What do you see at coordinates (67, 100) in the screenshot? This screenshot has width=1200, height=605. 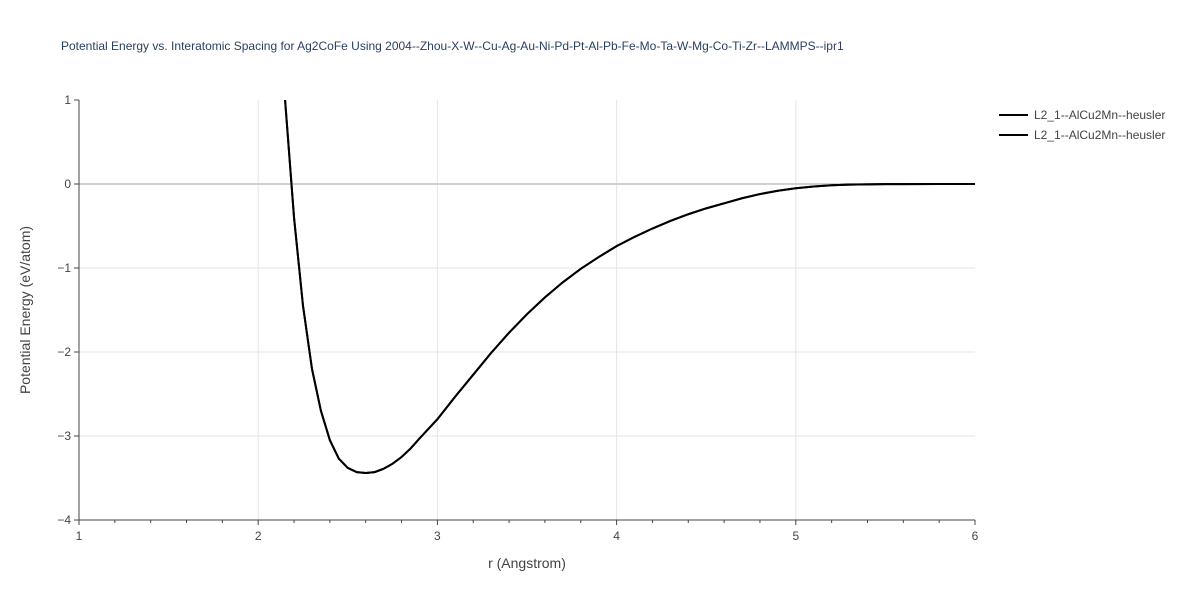 I see `y-tick-label: 1` at bounding box center [67, 100].